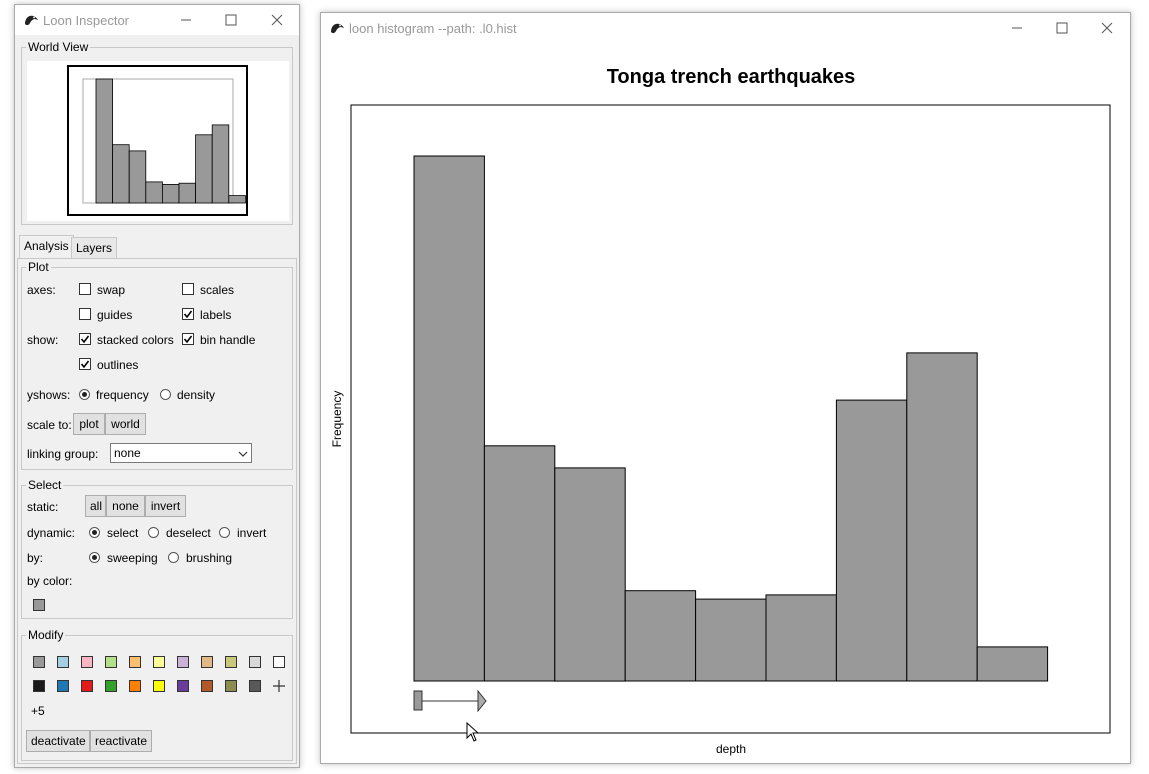 The image size is (1149, 774). Describe the element at coordinates (279, 687) in the screenshot. I see `add-color-icon` at that location.